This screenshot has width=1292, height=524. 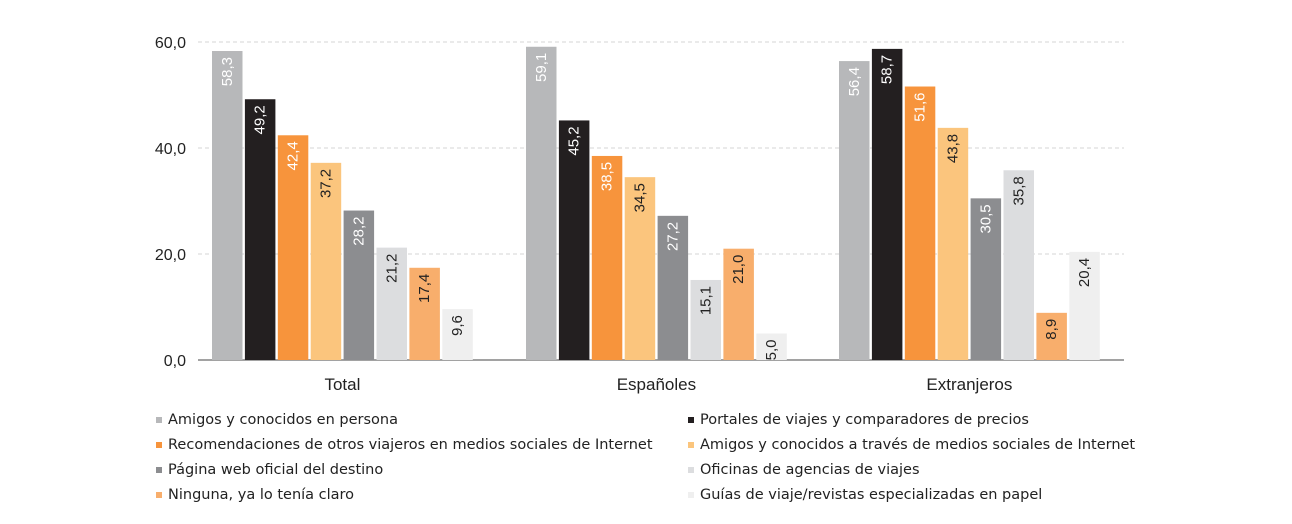 I want to click on data-label: 45,2, so click(x=574, y=140).